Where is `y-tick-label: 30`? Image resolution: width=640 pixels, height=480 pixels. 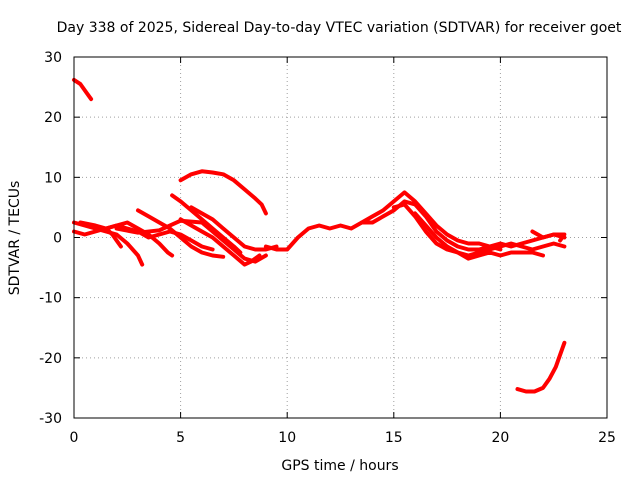 y-tick-label: 30 is located at coordinates (53, 58).